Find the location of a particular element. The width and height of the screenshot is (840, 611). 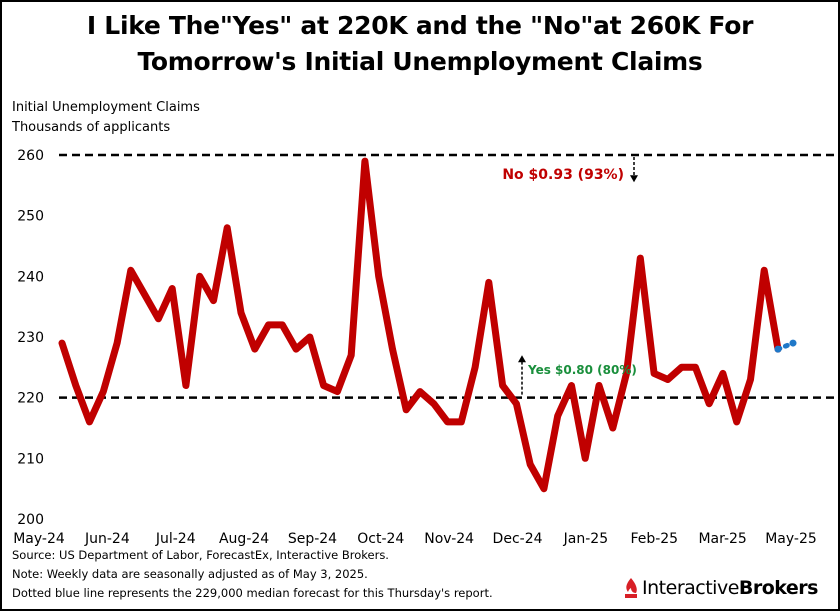

no-contract-label: No $0.93 (93%) is located at coordinates (563, 175).